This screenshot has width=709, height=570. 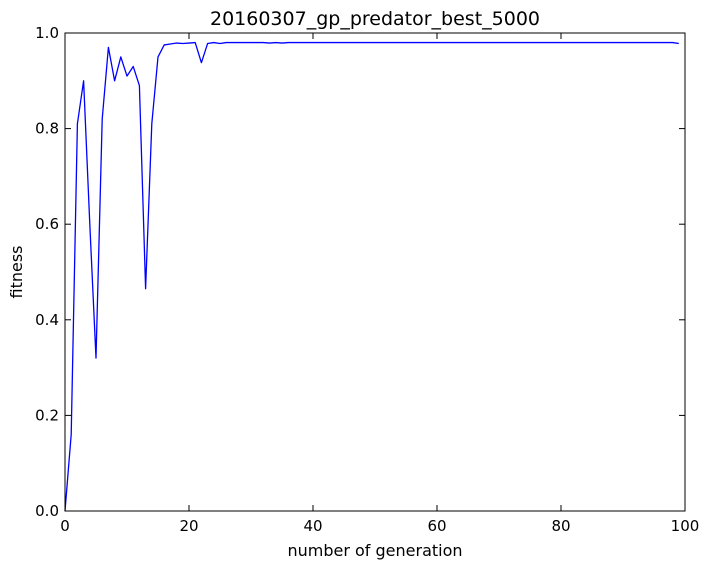 I want to click on x-tick-label: 100, so click(x=685, y=526).